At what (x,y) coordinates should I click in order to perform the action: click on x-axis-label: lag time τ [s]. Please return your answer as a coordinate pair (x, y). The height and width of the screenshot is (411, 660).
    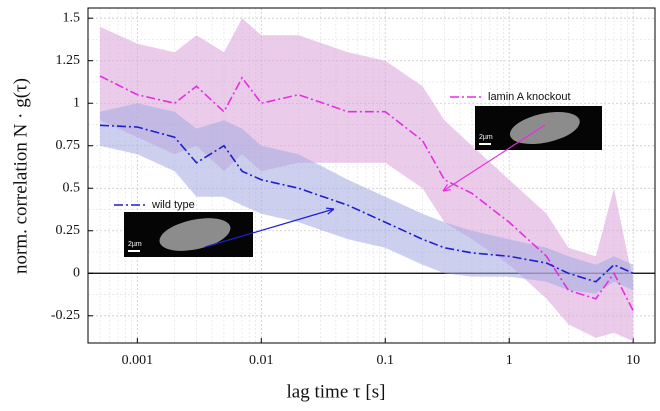
    Looking at the image, I should click on (336, 391).